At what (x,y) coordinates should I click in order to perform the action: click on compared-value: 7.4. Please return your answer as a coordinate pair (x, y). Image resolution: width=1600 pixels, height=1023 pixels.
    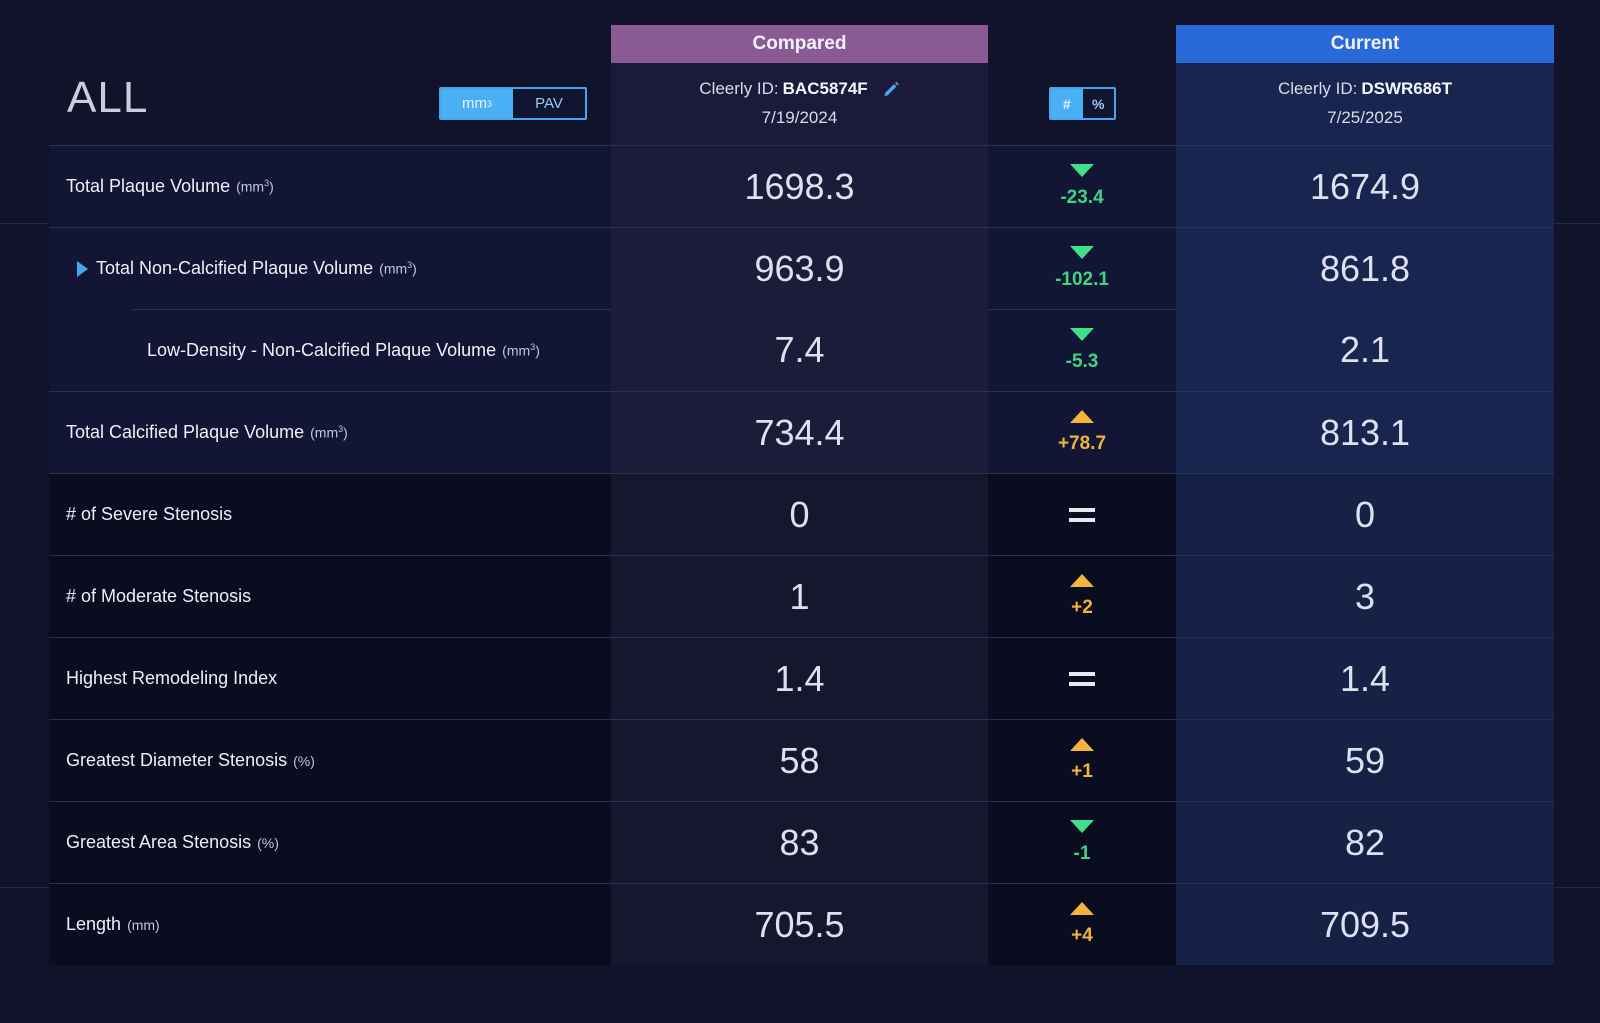
    Looking at the image, I should click on (799, 350).